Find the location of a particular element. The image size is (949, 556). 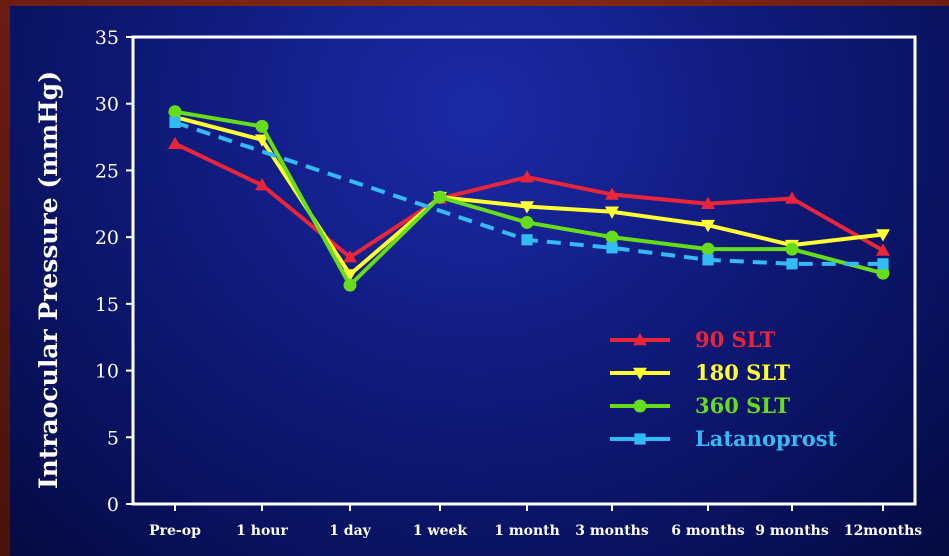

y-tick-label: 25 is located at coordinates (107, 171).